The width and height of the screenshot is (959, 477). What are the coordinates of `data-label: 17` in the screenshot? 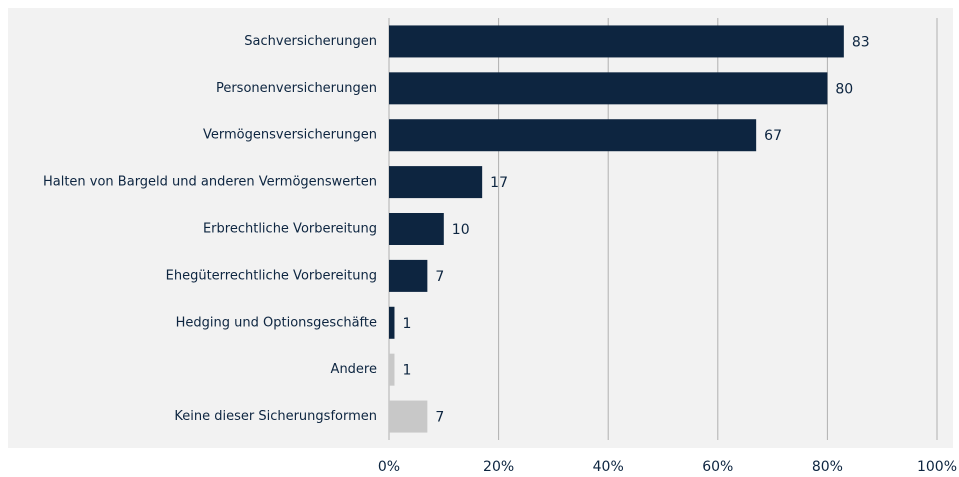 It's located at (499, 183).